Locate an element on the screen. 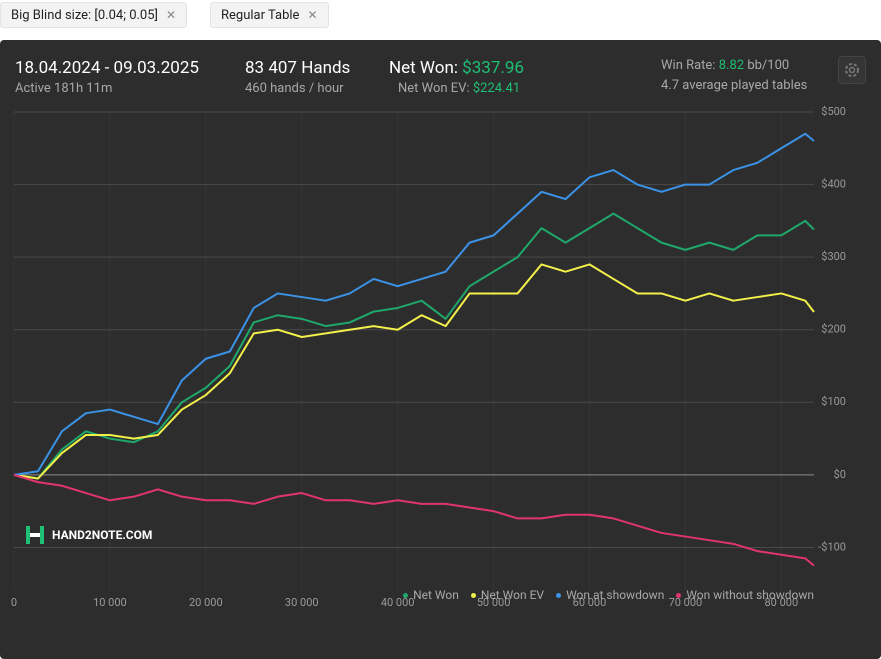 This screenshot has width=881, height=659. x-tick-label: 10 000 is located at coordinates (110, 602).